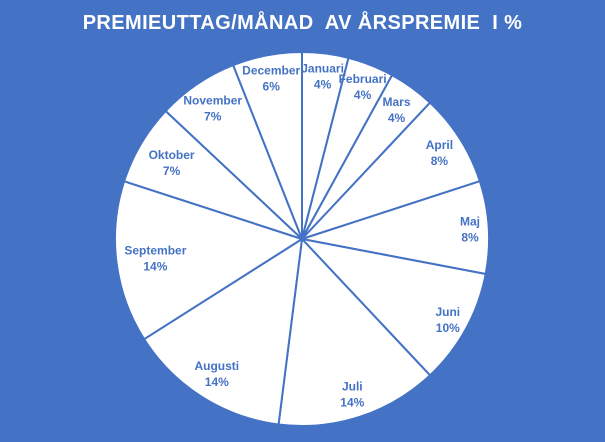 This screenshot has width=605, height=442. I want to click on pie-label-juni: Juni 10%, so click(447, 320).